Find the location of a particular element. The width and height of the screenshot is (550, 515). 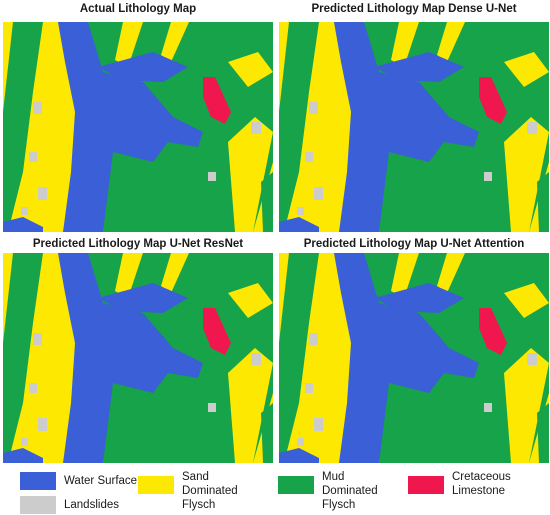

legend-label-limestone: Cretaceous Limestone is located at coordinates (481, 484).